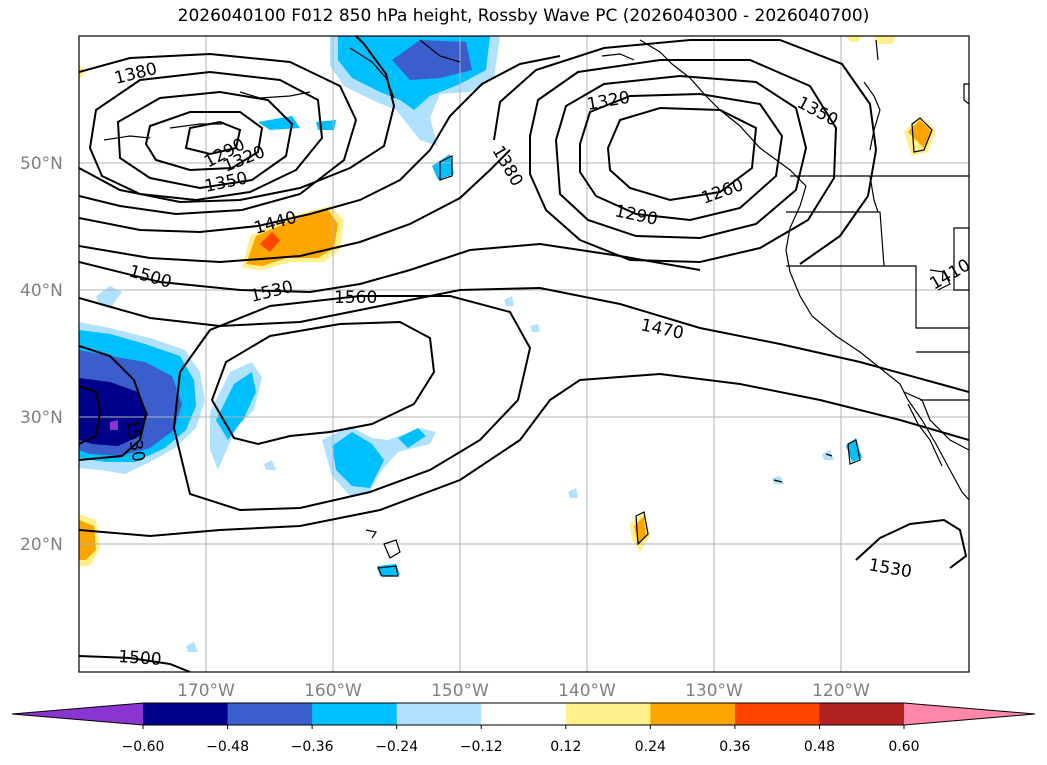 The height and width of the screenshot is (765, 1047). I want to click on colorbar-tick-label: 0.12, so click(565, 747).